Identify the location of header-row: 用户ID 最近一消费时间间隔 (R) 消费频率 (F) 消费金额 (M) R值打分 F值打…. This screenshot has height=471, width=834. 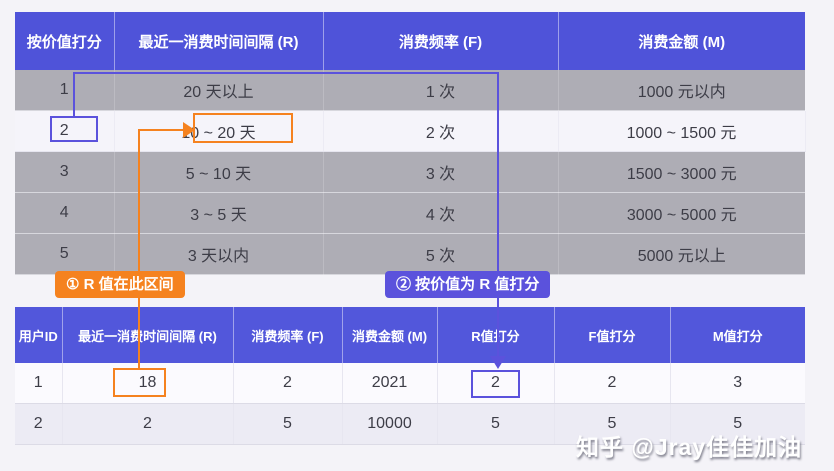
(410, 335).